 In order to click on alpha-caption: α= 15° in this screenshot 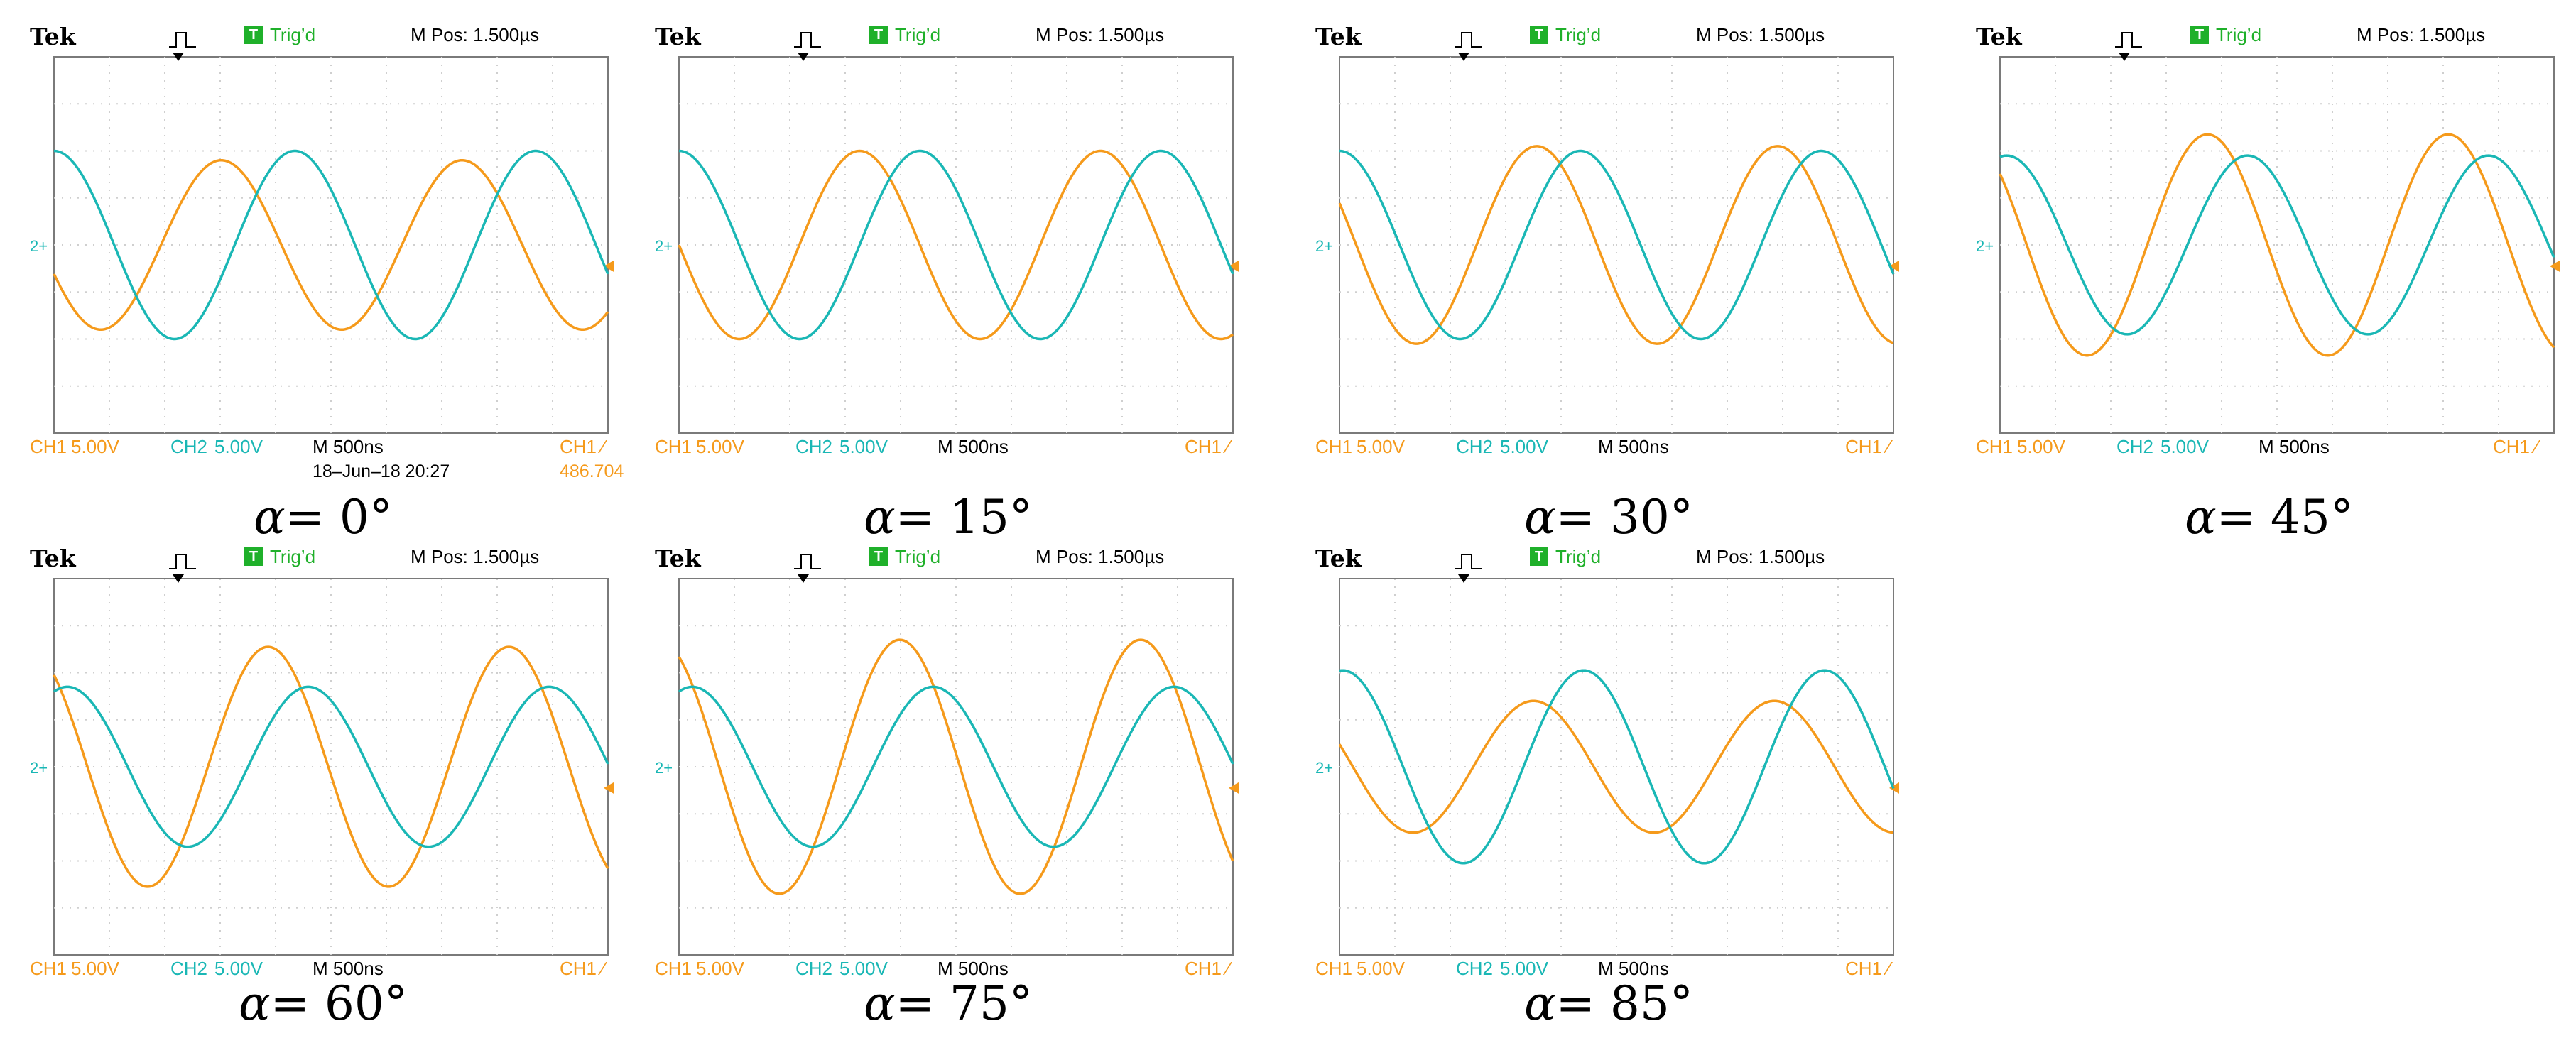, I will do `click(948, 517)`.